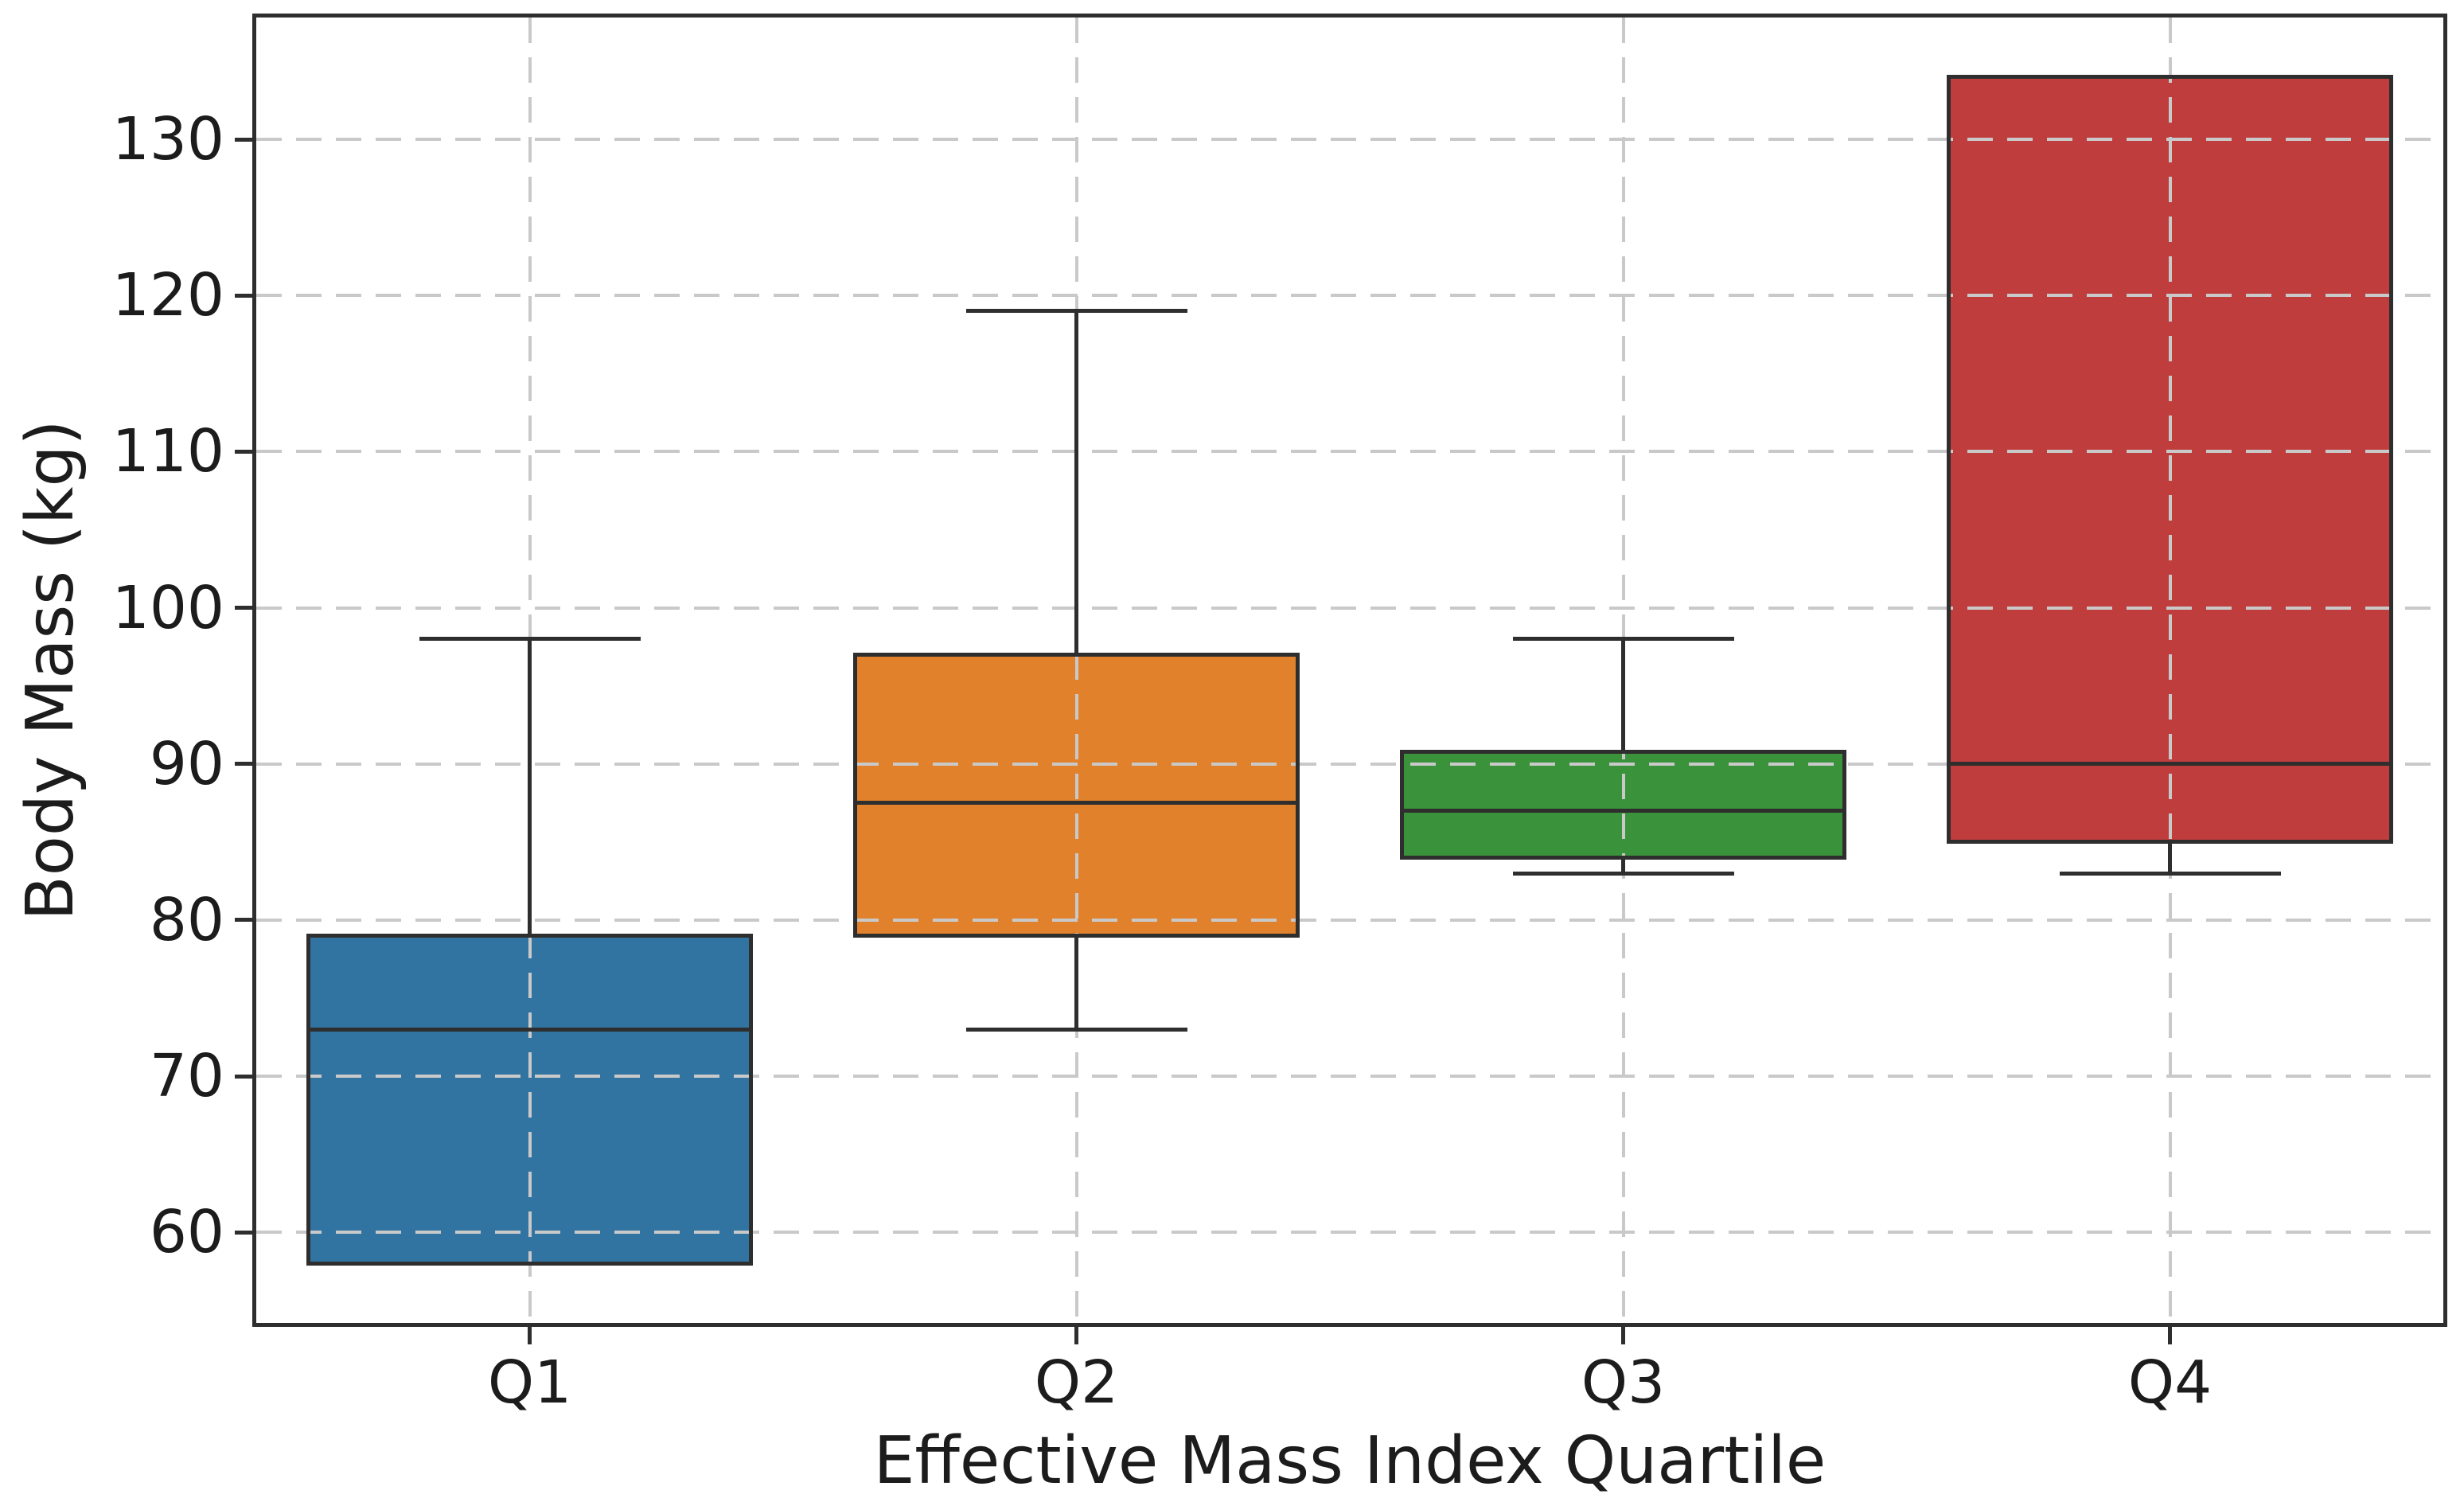 This screenshot has width=2464, height=1502. What do you see at coordinates (2170, 670) in the screenshot?
I see `gridline-v-Q4` at bounding box center [2170, 670].